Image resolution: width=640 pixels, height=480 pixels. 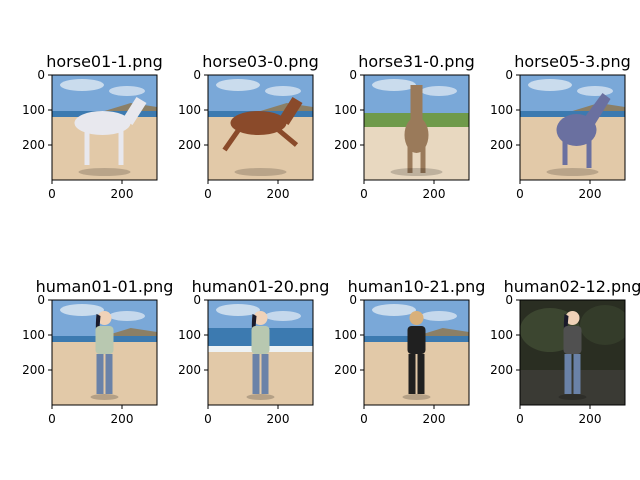 I want to click on panel-title: horse05-3.png, so click(x=572, y=61).